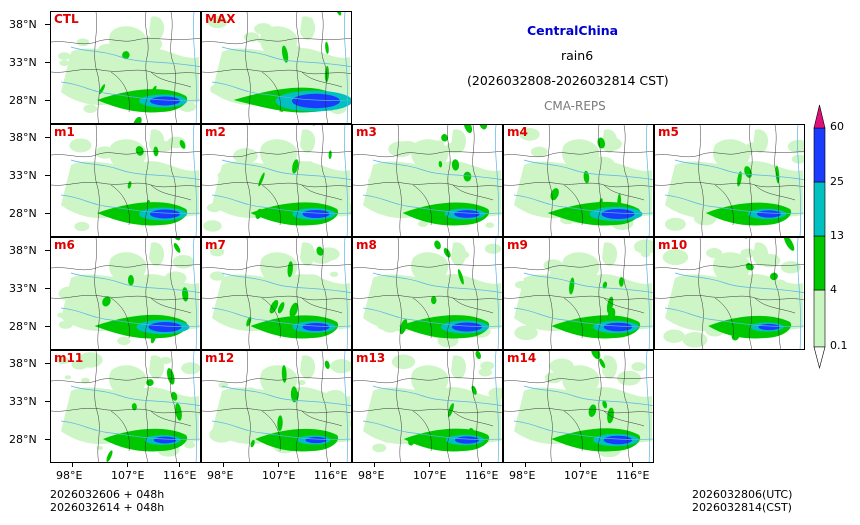  Describe the element at coordinates (64, 132) in the screenshot. I see `panel-label: m1` at that location.